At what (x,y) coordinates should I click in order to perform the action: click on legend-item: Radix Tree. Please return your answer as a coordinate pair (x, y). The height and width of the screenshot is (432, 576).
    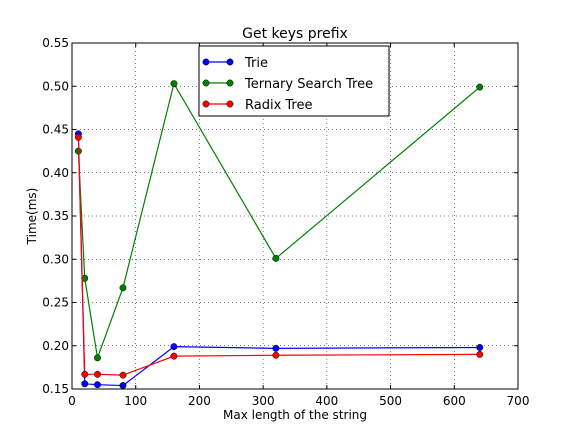
    Looking at the image, I should click on (257, 105).